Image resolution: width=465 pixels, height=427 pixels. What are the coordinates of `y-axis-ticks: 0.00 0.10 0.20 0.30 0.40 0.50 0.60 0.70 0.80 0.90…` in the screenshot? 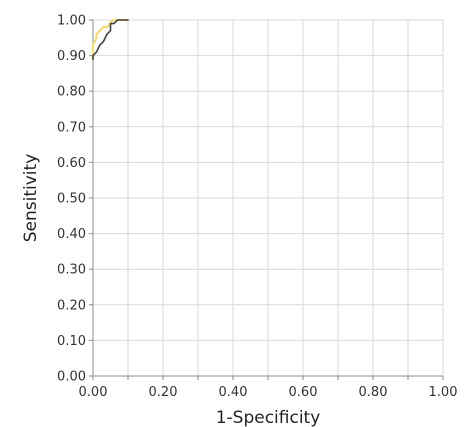 It's located at (75, 199).